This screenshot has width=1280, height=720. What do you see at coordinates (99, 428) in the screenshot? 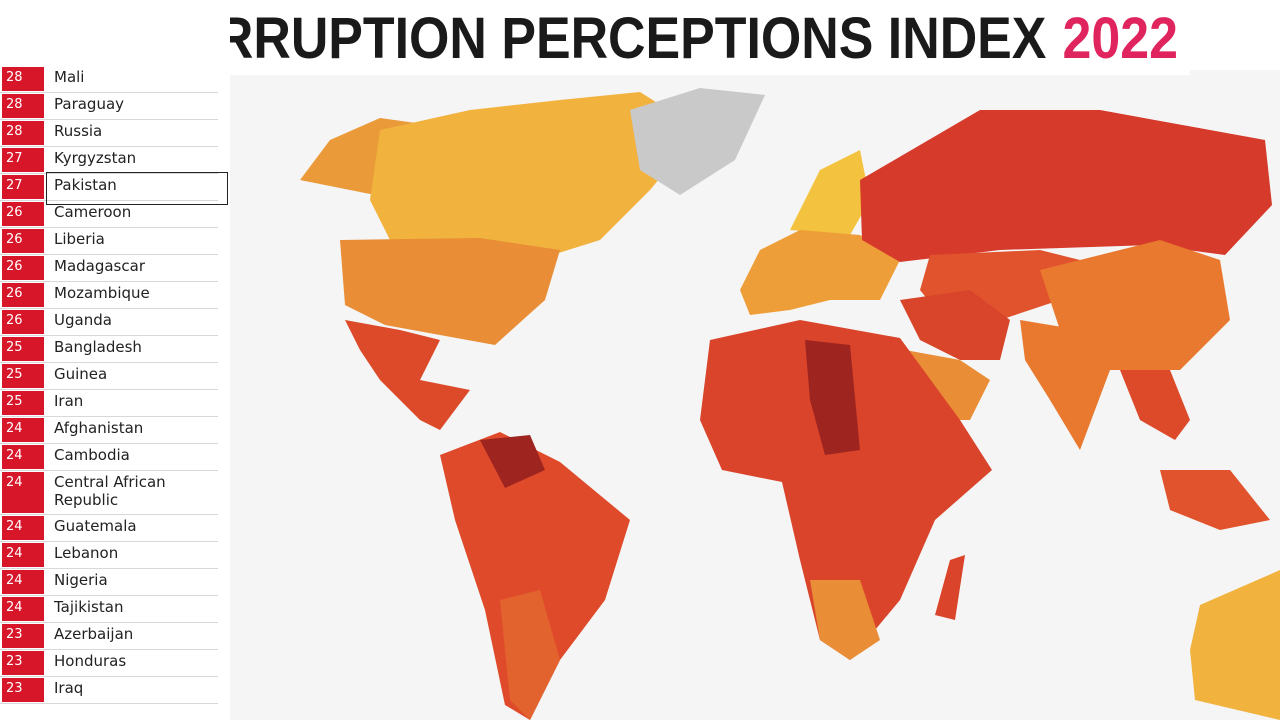
I see `country-name: Afghanistan` at bounding box center [99, 428].